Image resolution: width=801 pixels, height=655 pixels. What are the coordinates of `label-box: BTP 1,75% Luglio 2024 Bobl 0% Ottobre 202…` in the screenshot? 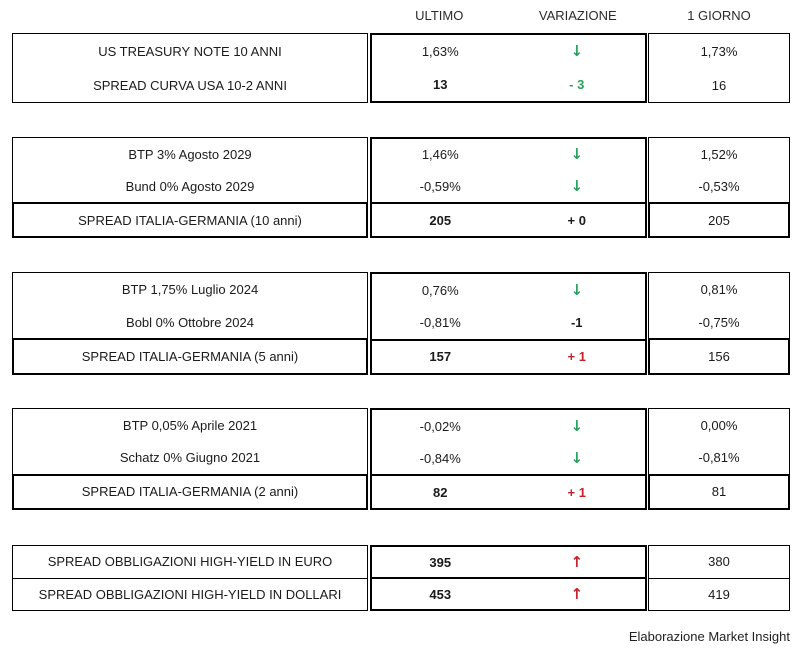 It's located at (190, 305).